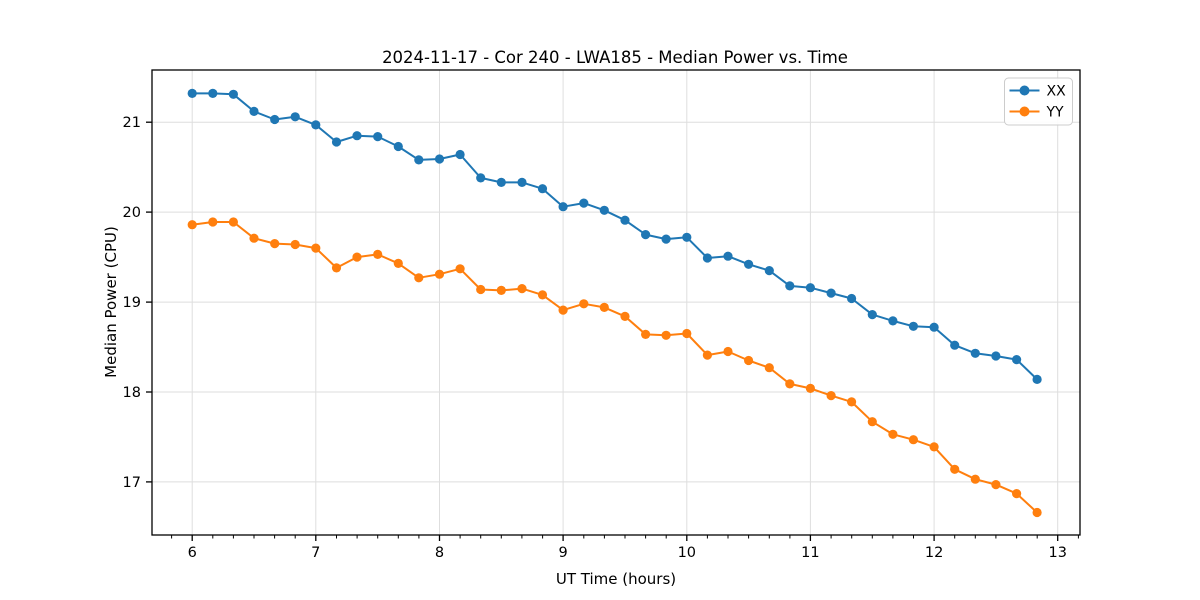 The height and width of the screenshot is (600, 1200). I want to click on legend-label: XX, so click(1057, 92).